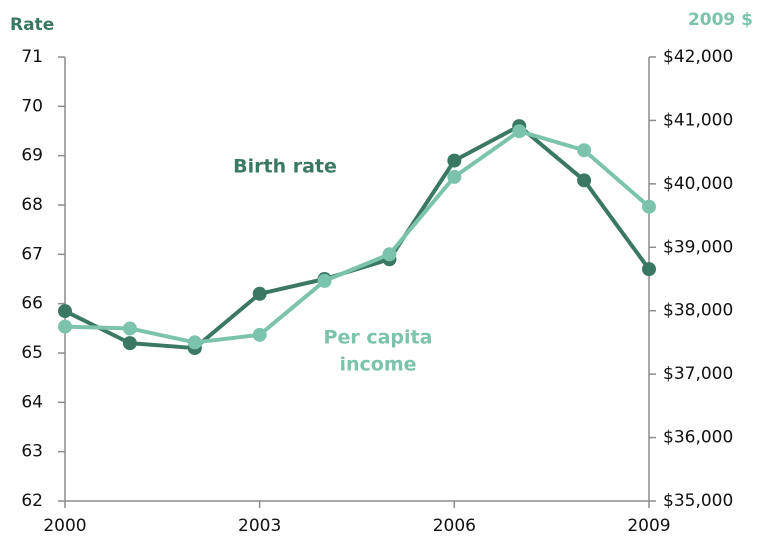 This screenshot has width=759, height=539. What do you see at coordinates (698, 501) in the screenshot?
I see `y2-tick-label: $35,000` at bounding box center [698, 501].